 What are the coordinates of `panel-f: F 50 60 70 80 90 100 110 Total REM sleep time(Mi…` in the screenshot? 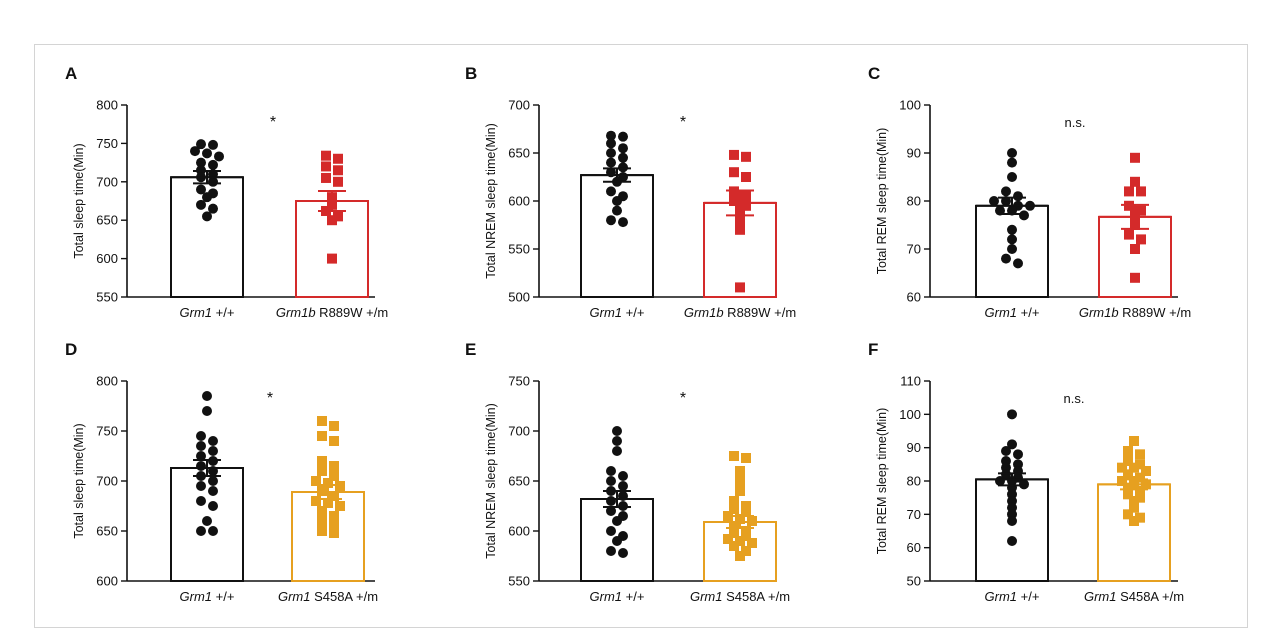 It's located at (1026, 472).